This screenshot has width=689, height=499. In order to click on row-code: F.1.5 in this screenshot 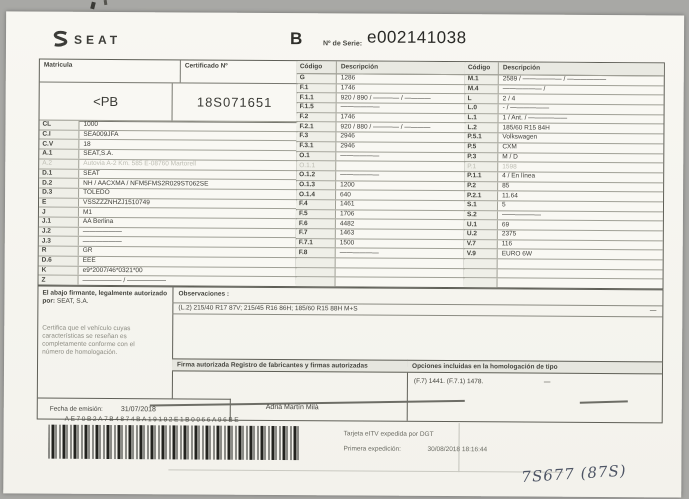, I will do `click(316, 108)`.